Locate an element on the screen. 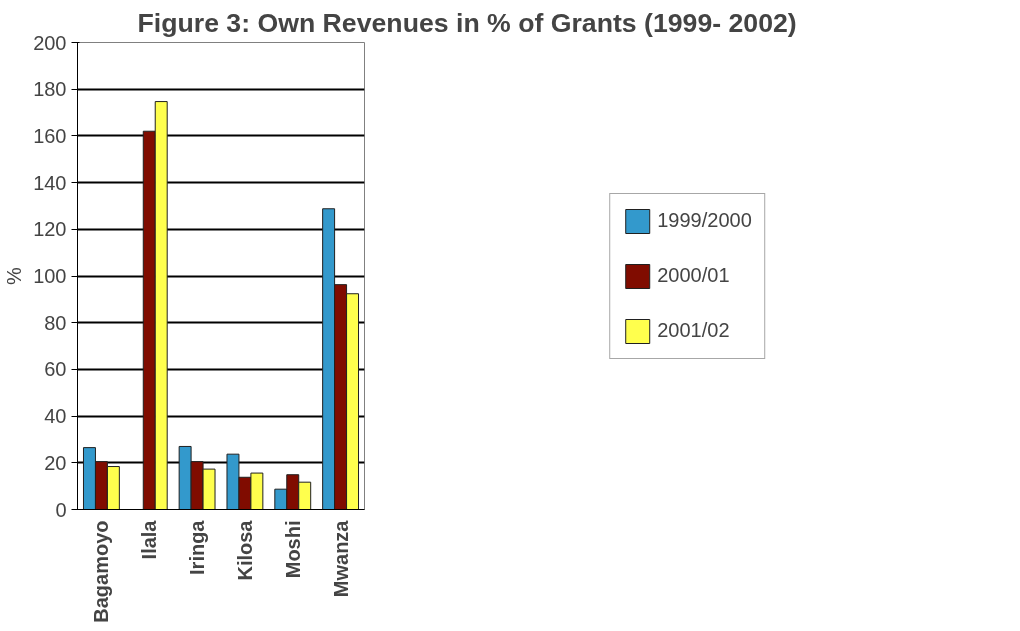 This screenshot has width=1020, height=631. legend-label: 1999/2000 is located at coordinates (704, 220).